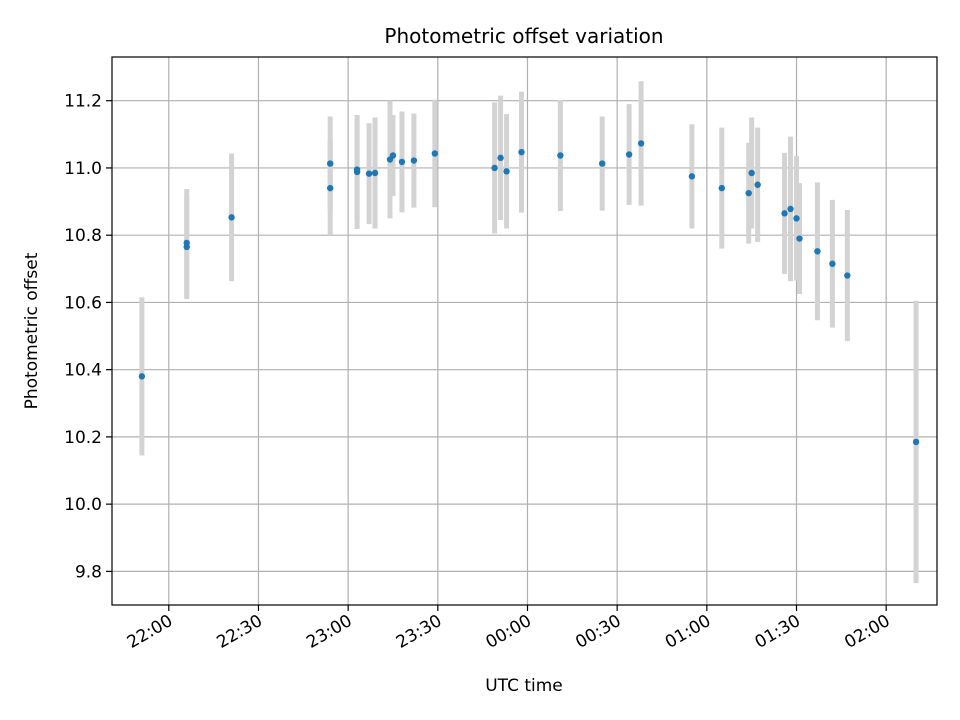 The width and height of the screenshot is (960, 720). What do you see at coordinates (83, 438) in the screenshot?
I see `y-tick-label: 10.2` at bounding box center [83, 438].